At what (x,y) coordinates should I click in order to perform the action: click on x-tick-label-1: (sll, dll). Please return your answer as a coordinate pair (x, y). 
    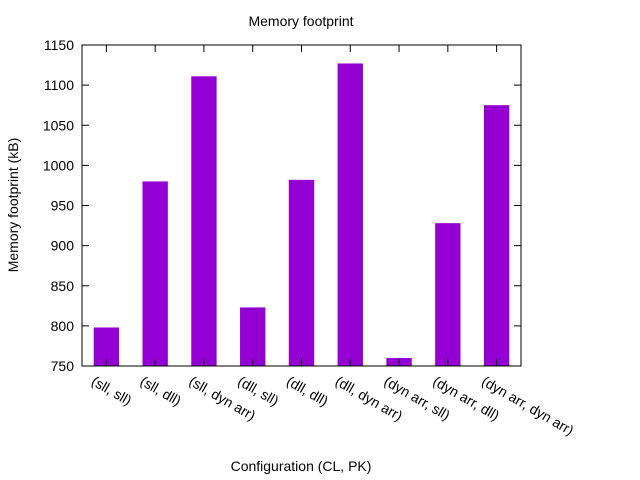
    Looking at the image, I should click on (161, 391).